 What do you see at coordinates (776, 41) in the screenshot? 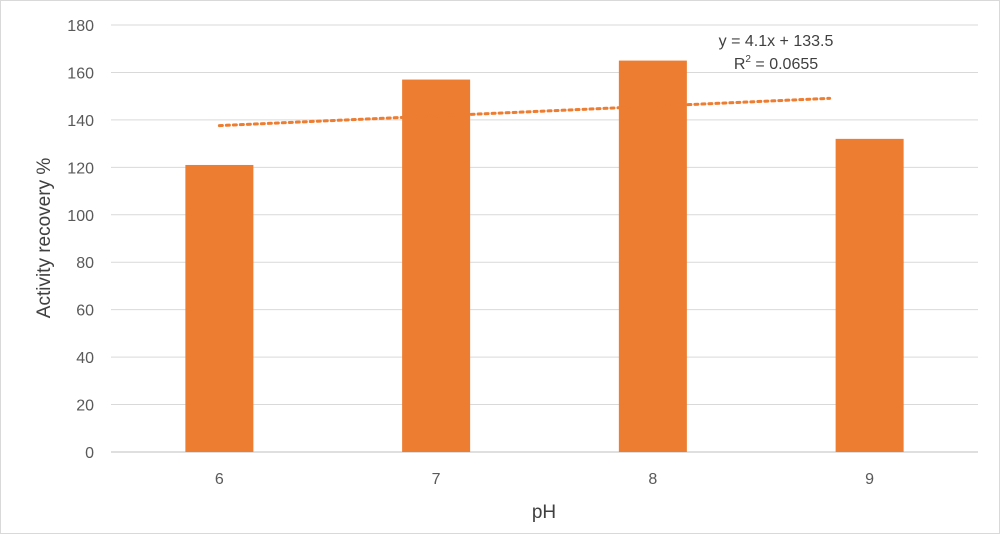
I see `trendline-equation: y = 4.1x + 133.5` at bounding box center [776, 41].